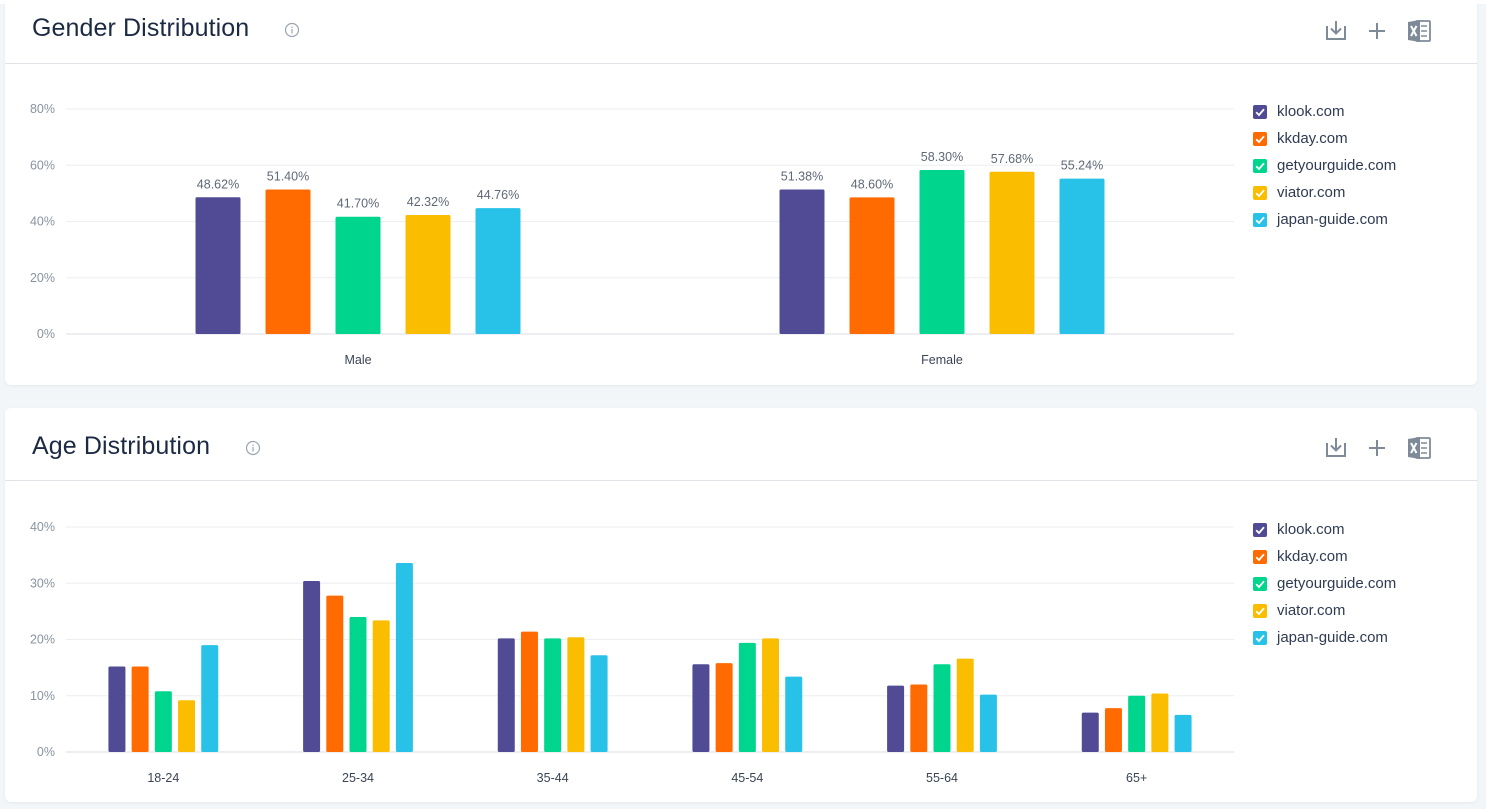 This screenshot has height=809, width=1486. I want to click on x-category-label: 65+, so click(1136, 778).